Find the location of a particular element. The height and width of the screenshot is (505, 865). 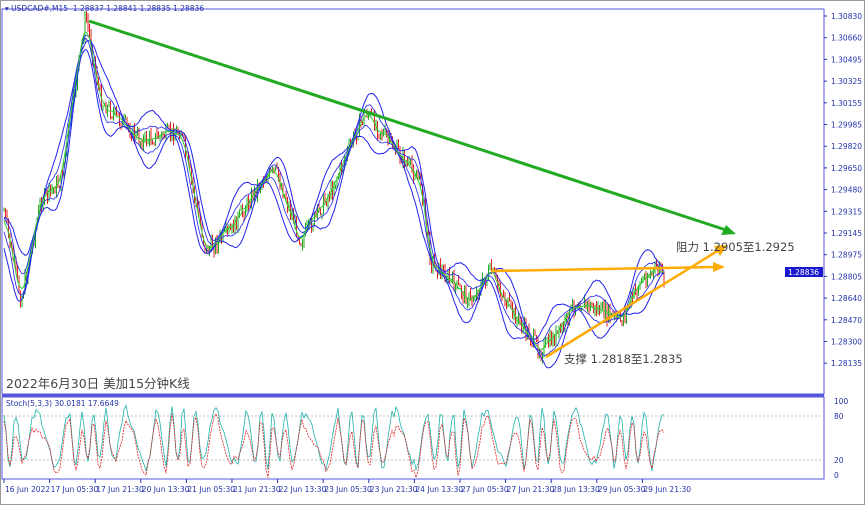

x-tick-label: 23 Jun 21:30 is located at coordinates (394, 489).